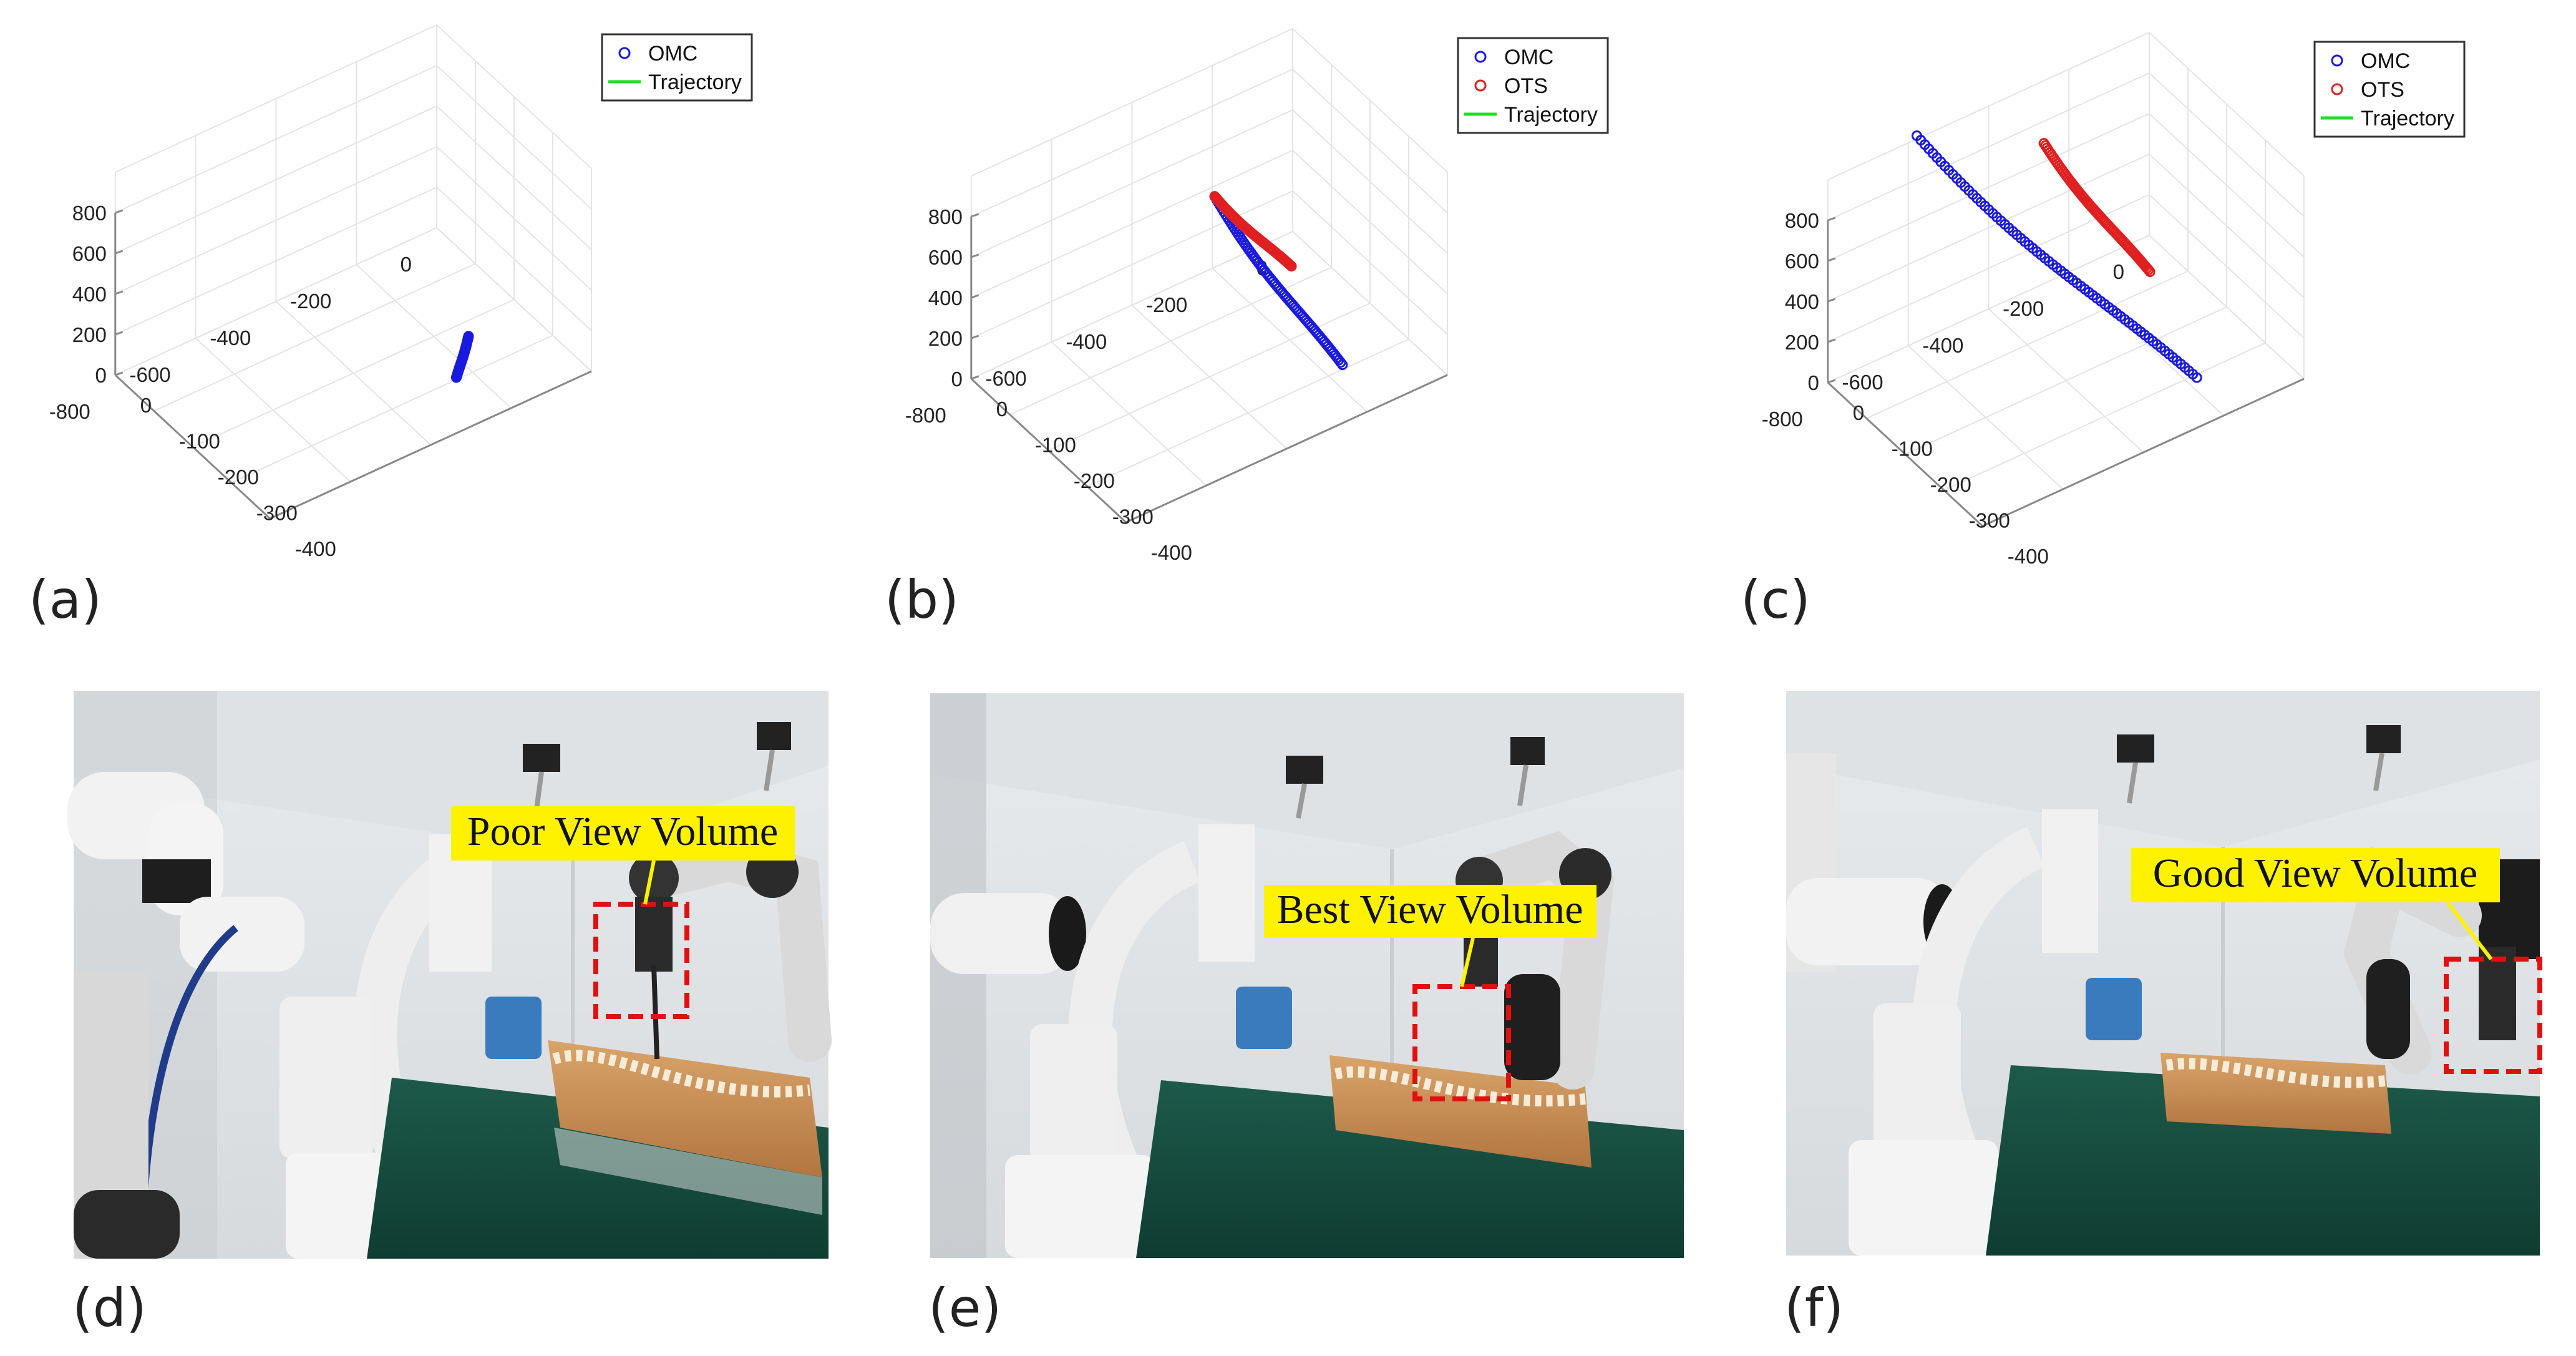 The image size is (2576, 1356). Describe the element at coordinates (1430, 909) in the screenshot. I see `callout-label-e: Best View Volume` at that location.